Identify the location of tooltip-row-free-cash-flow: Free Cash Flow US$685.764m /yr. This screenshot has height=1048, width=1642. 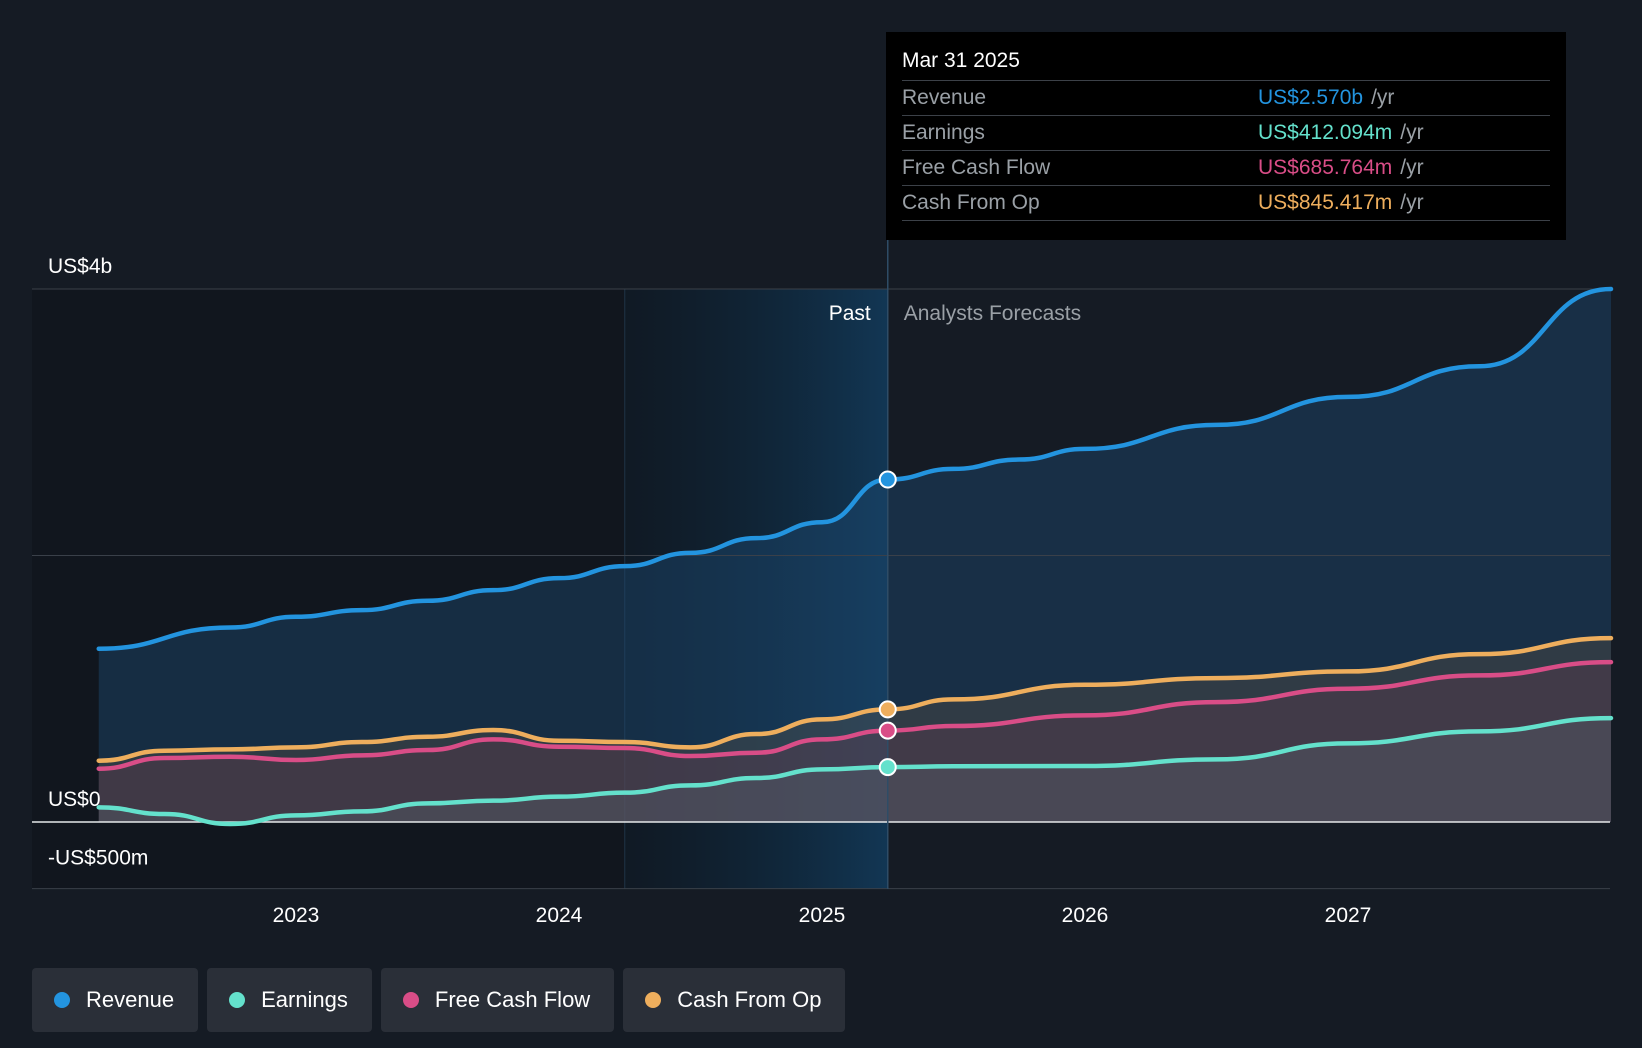
(1226, 167).